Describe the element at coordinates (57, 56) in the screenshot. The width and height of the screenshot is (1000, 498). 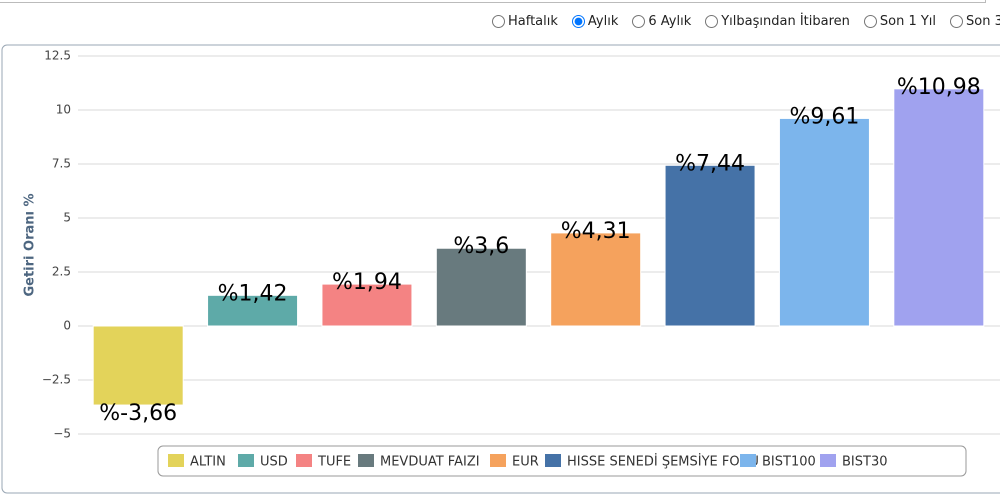
I see `y-tick-label: 12.5` at that location.